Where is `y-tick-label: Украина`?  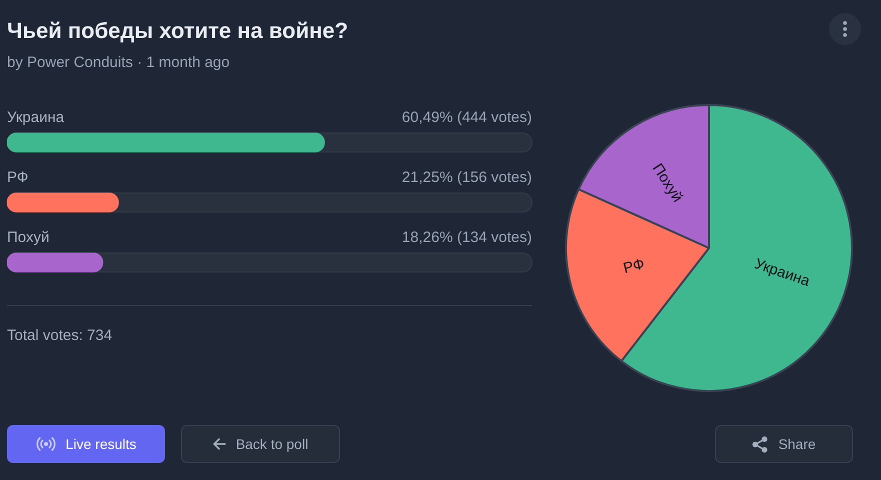
y-tick-label: Украина is located at coordinates (36, 117).